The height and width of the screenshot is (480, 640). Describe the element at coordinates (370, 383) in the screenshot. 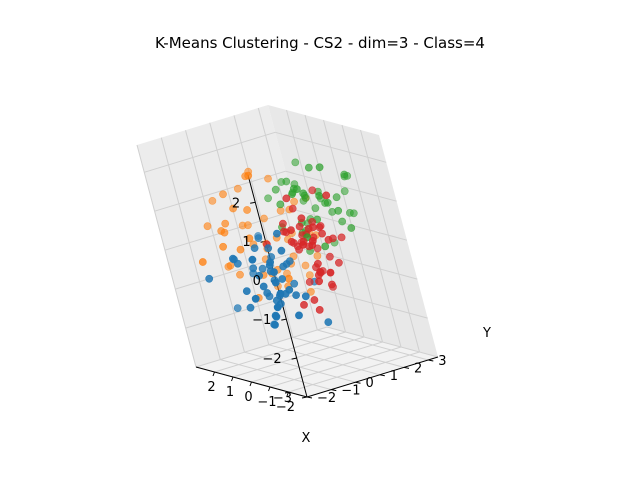

I see `y-tick-label: 0` at that location.